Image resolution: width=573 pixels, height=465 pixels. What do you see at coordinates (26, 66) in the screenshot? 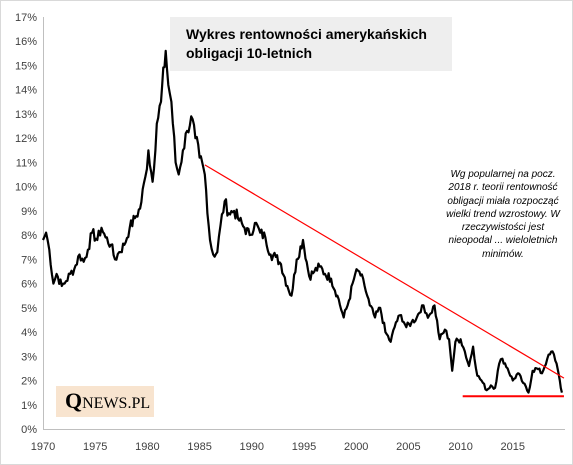
I see `y-tick-label: 15%` at bounding box center [26, 66].